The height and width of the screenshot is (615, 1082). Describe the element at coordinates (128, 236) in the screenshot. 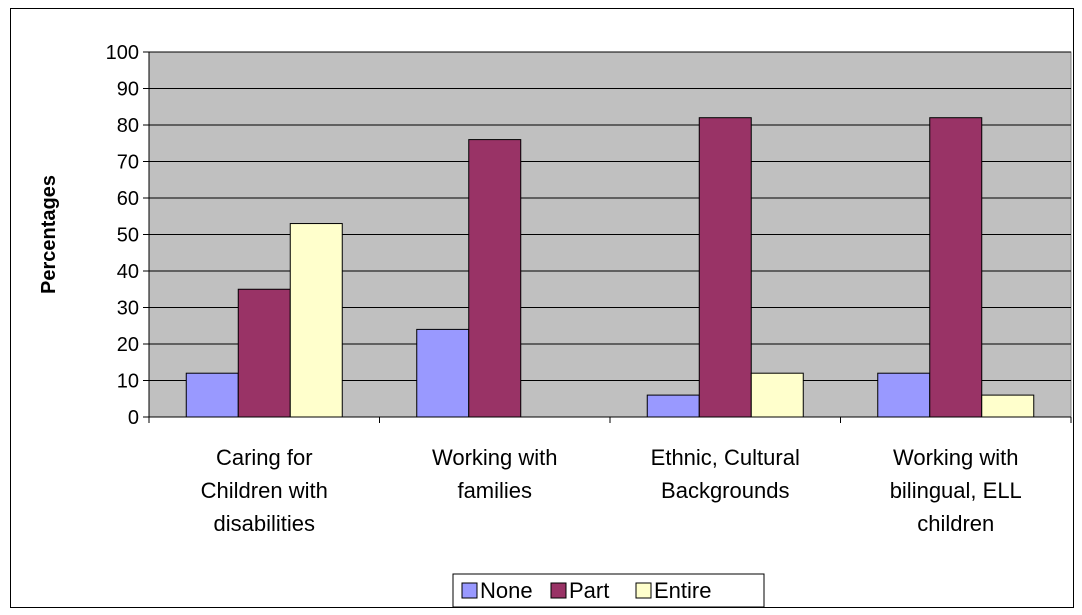

I see `y-tick-label: 50` at that location.